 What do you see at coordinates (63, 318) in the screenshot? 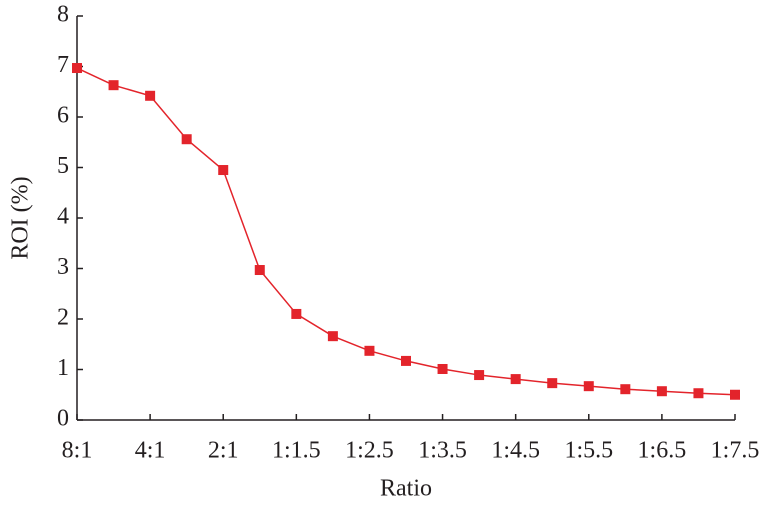
I see `y-tick-label: 2` at bounding box center [63, 318].